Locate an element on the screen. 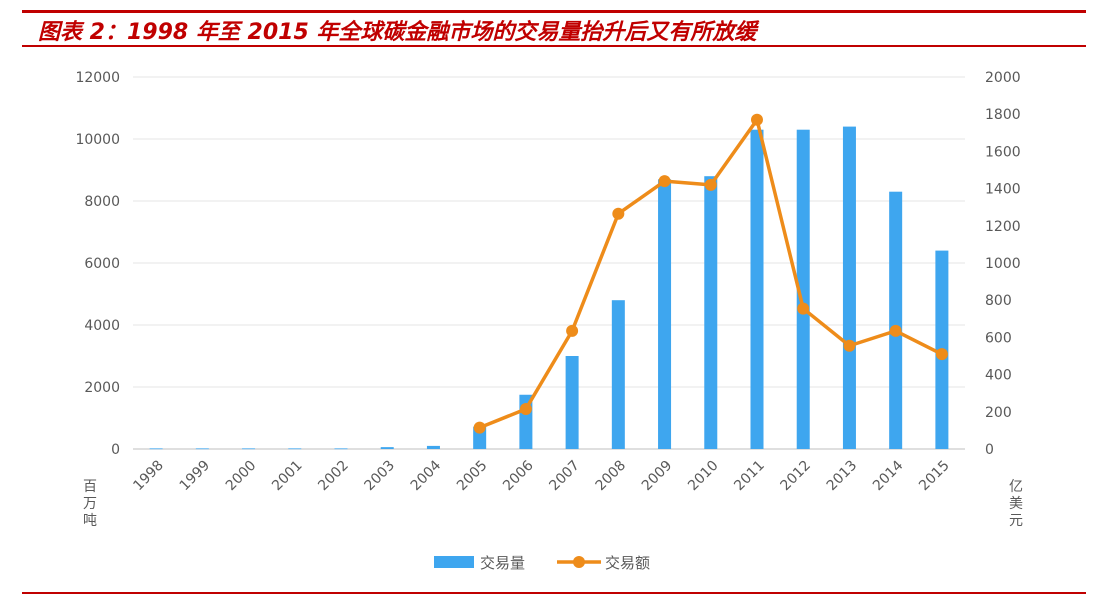  left-axis-ticks: 0 2000 4000 6000 8000 10000 12000 is located at coordinates (97, 264).